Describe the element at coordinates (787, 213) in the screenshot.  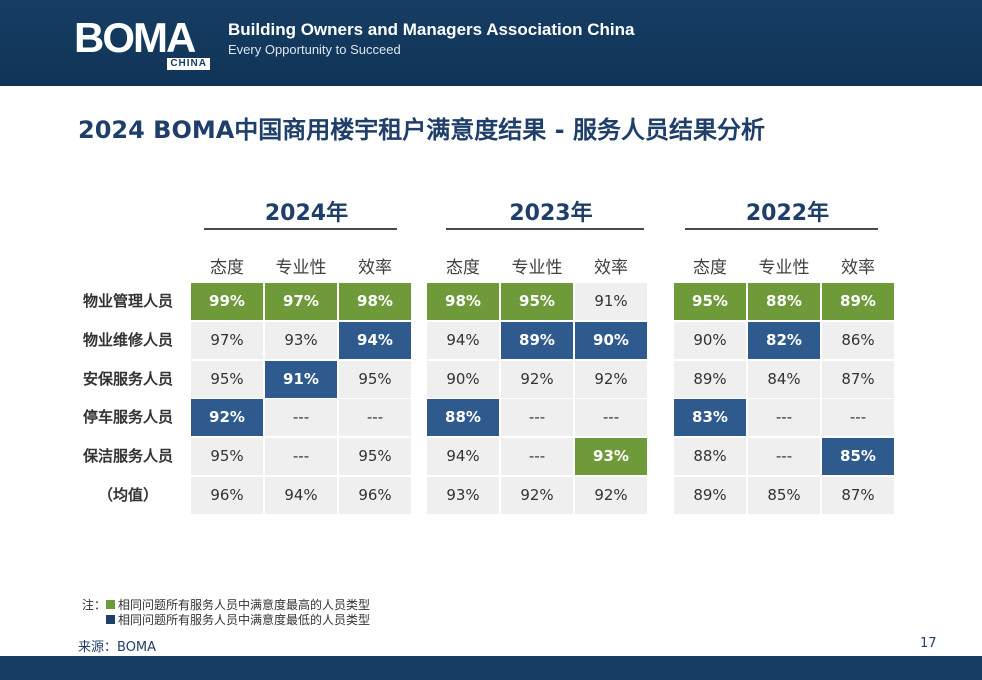
I see `year-header: 2022年` at that location.